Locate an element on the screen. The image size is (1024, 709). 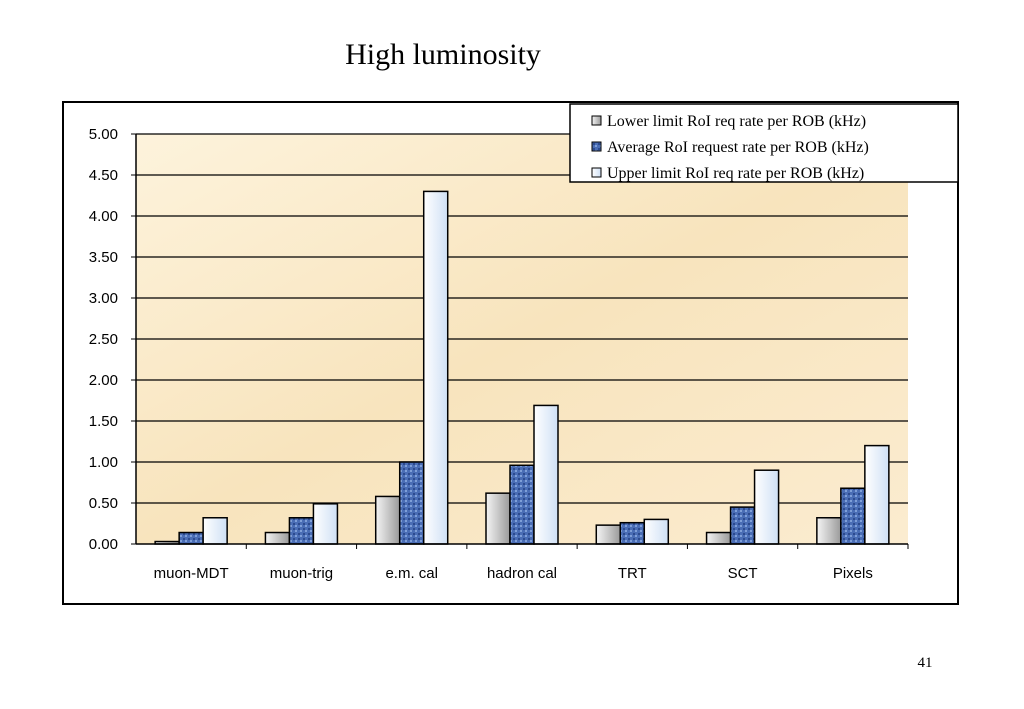
slide-title: High luminosity is located at coordinates (443, 54).